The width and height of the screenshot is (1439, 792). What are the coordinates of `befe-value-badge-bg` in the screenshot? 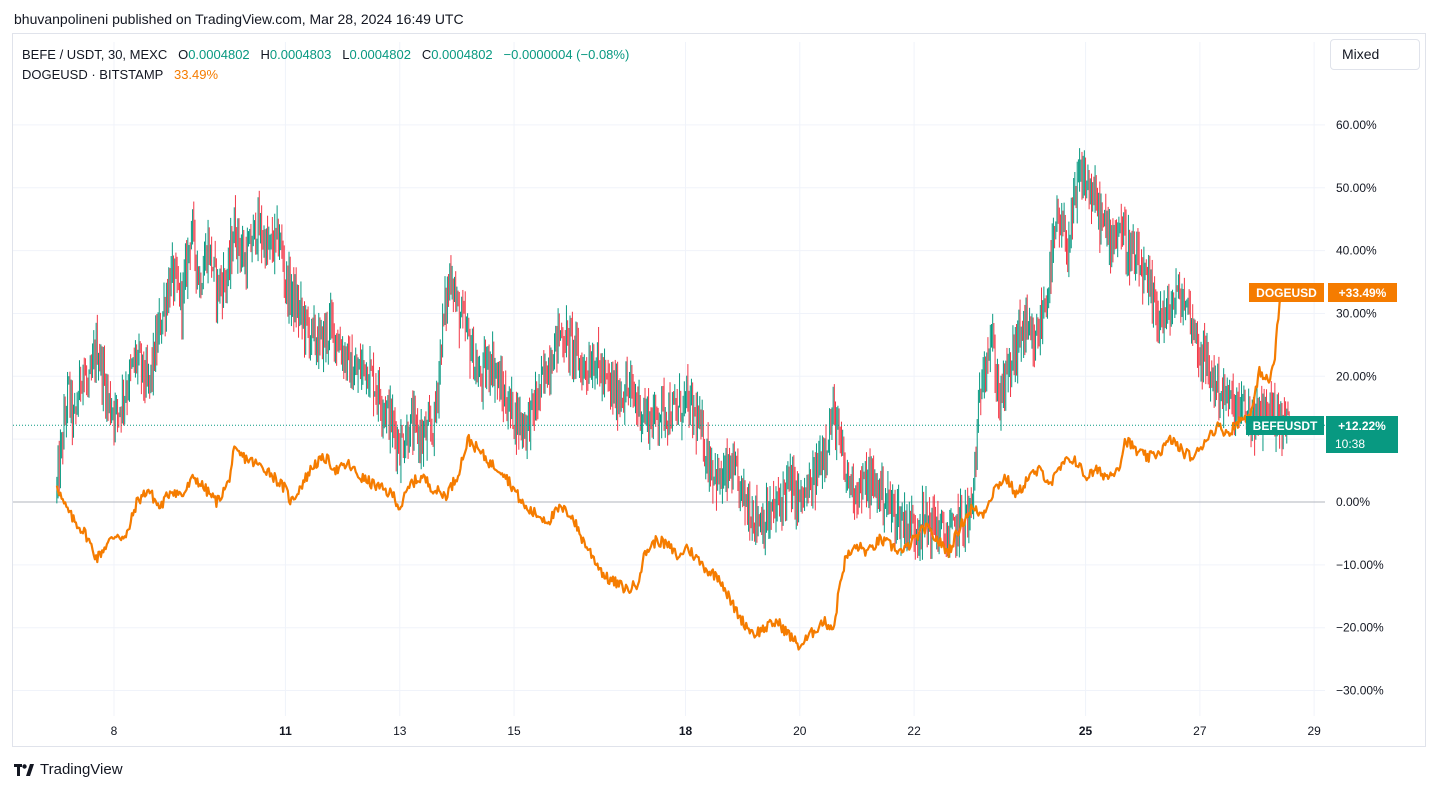 It's located at (1362, 434).